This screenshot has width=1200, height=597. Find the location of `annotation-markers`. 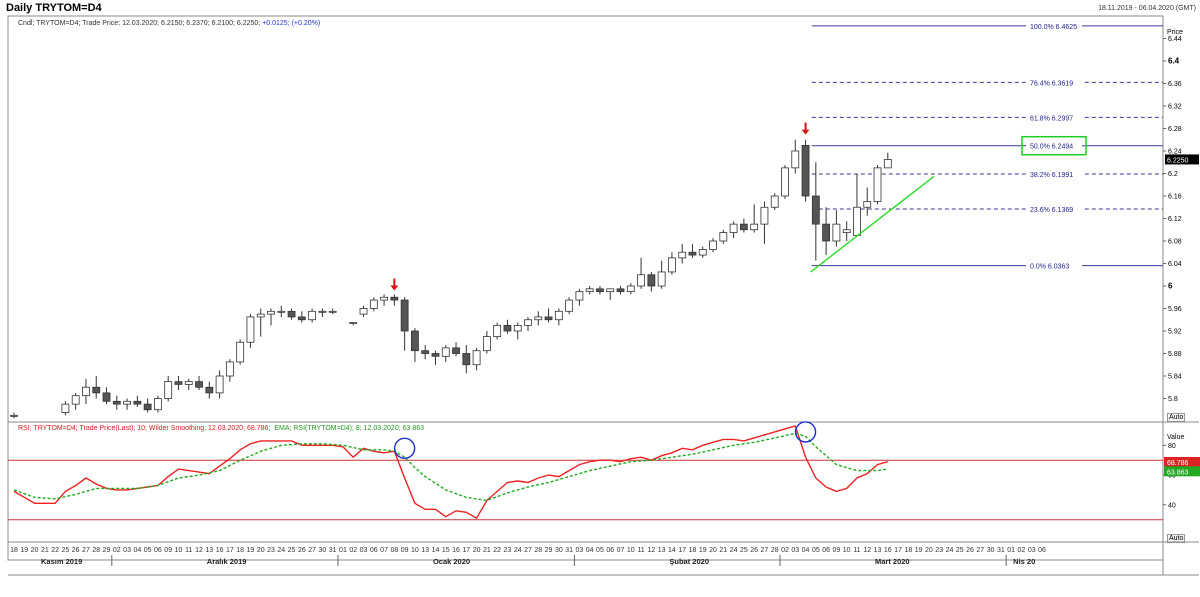

annotation-markers is located at coordinates (662, 206).